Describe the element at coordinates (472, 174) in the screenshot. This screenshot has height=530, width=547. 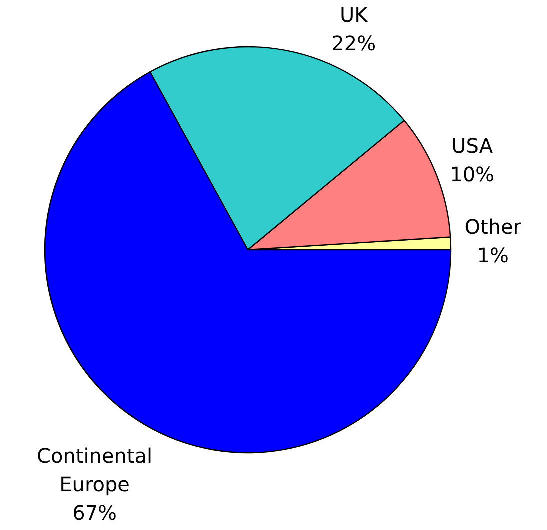
I see `data-label: 10%` at that location.